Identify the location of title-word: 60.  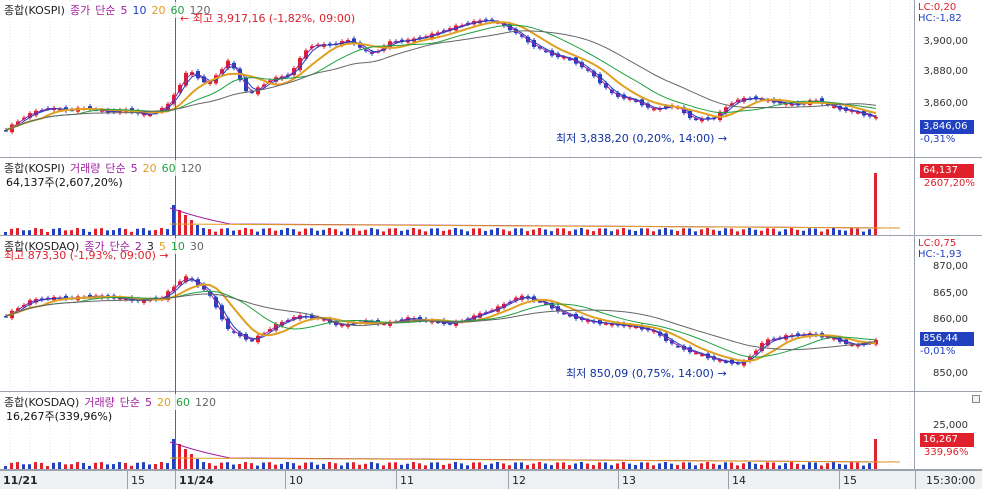
(168, 168).